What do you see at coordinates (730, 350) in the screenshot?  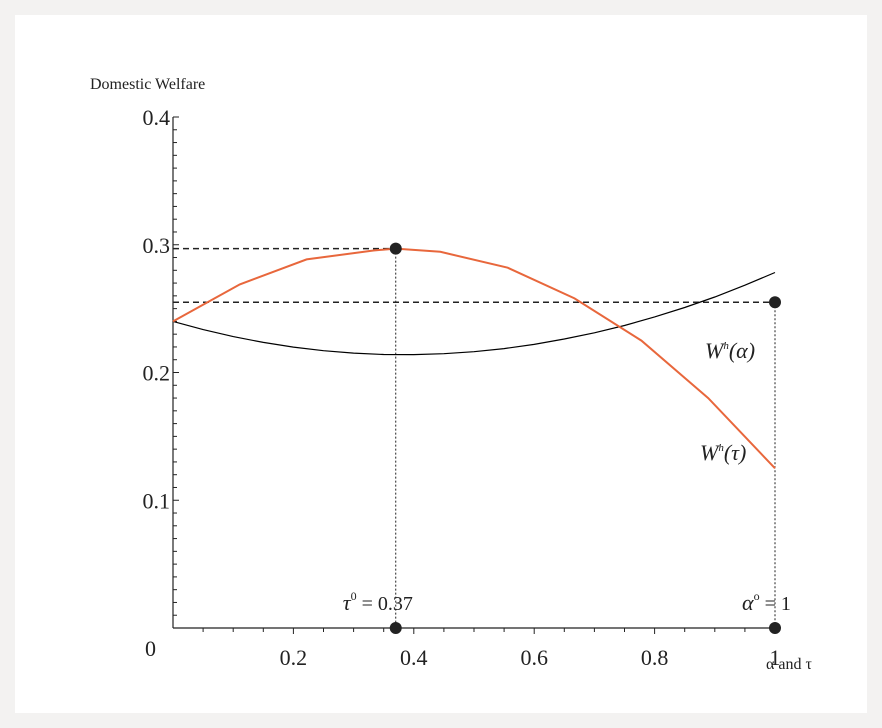 I see `series-label: Wh(α)` at bounding box center [730, 350].